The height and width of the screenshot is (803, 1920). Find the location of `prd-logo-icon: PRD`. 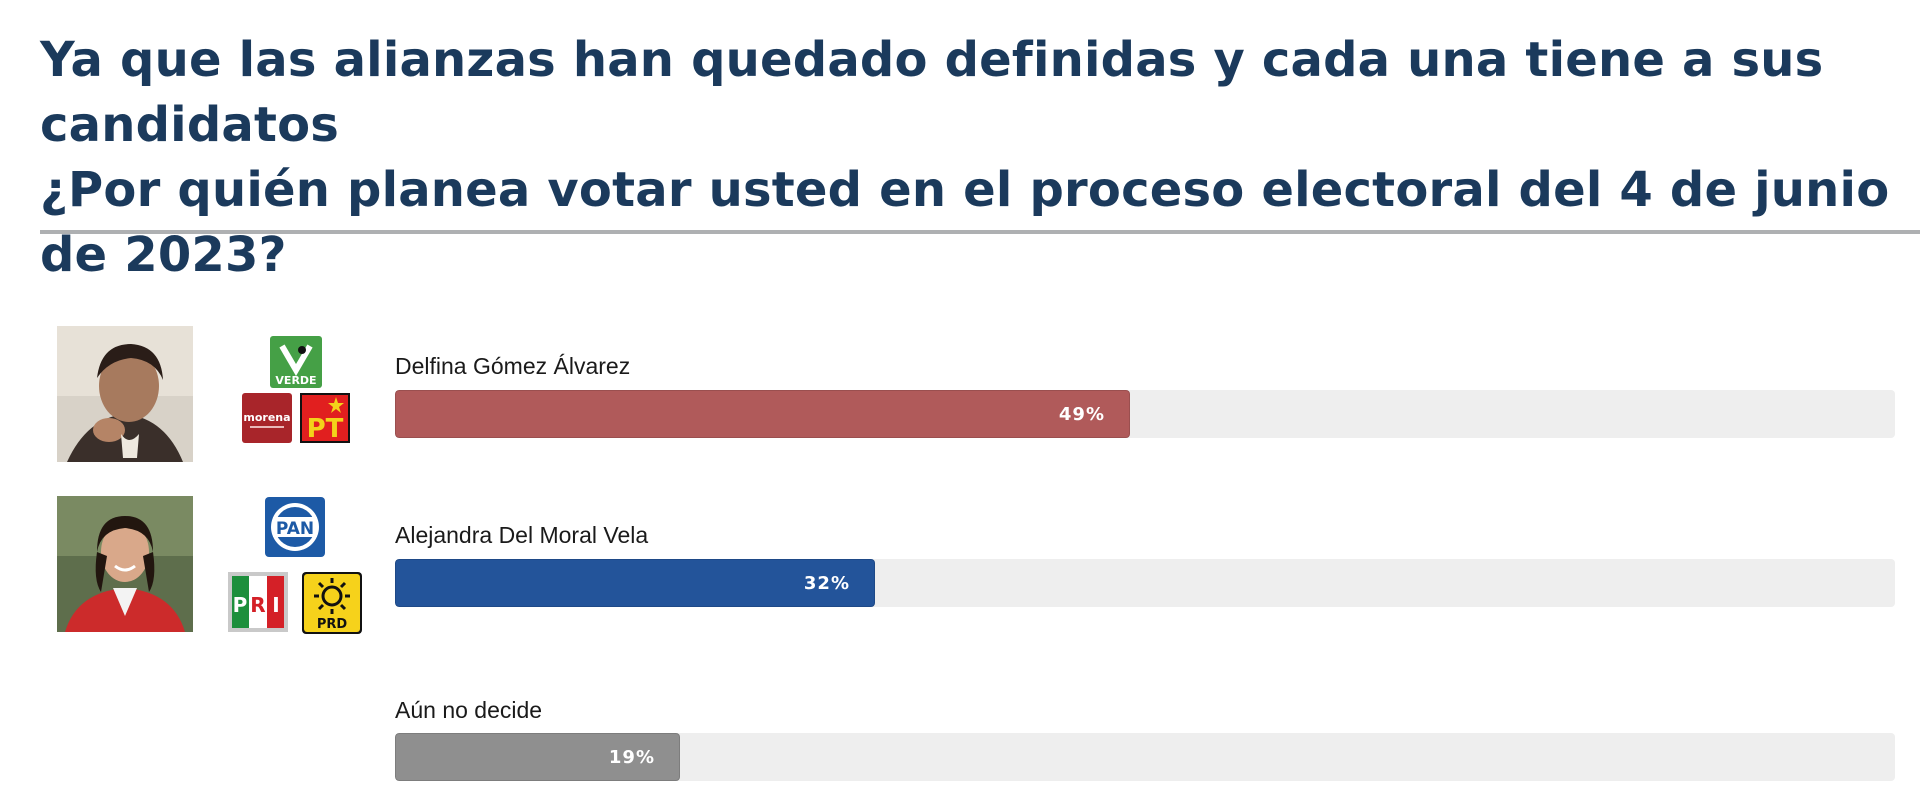

prd-logo-icon: PRD is located at coordinates (332, 603).